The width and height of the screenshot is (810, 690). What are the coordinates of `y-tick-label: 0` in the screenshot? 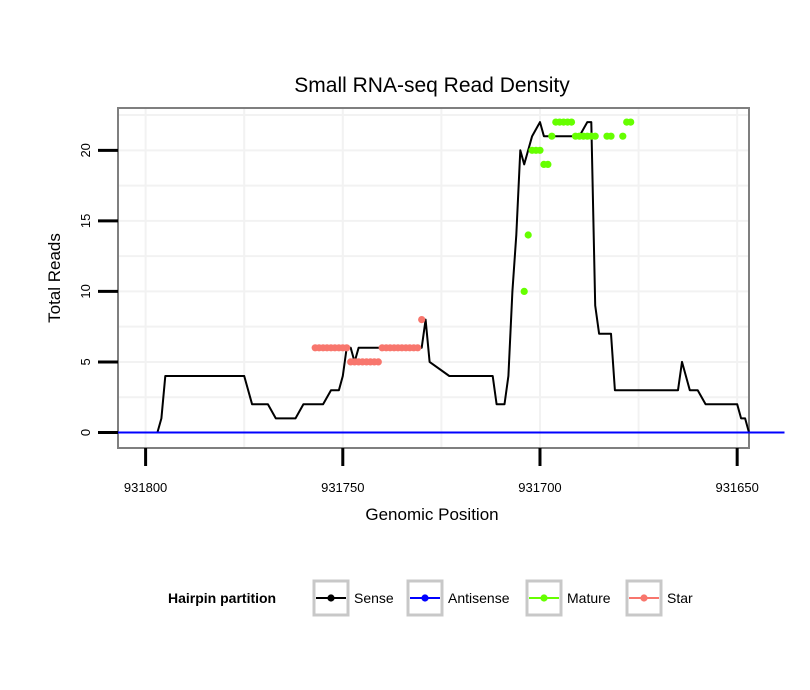 It's located at (85, 432).